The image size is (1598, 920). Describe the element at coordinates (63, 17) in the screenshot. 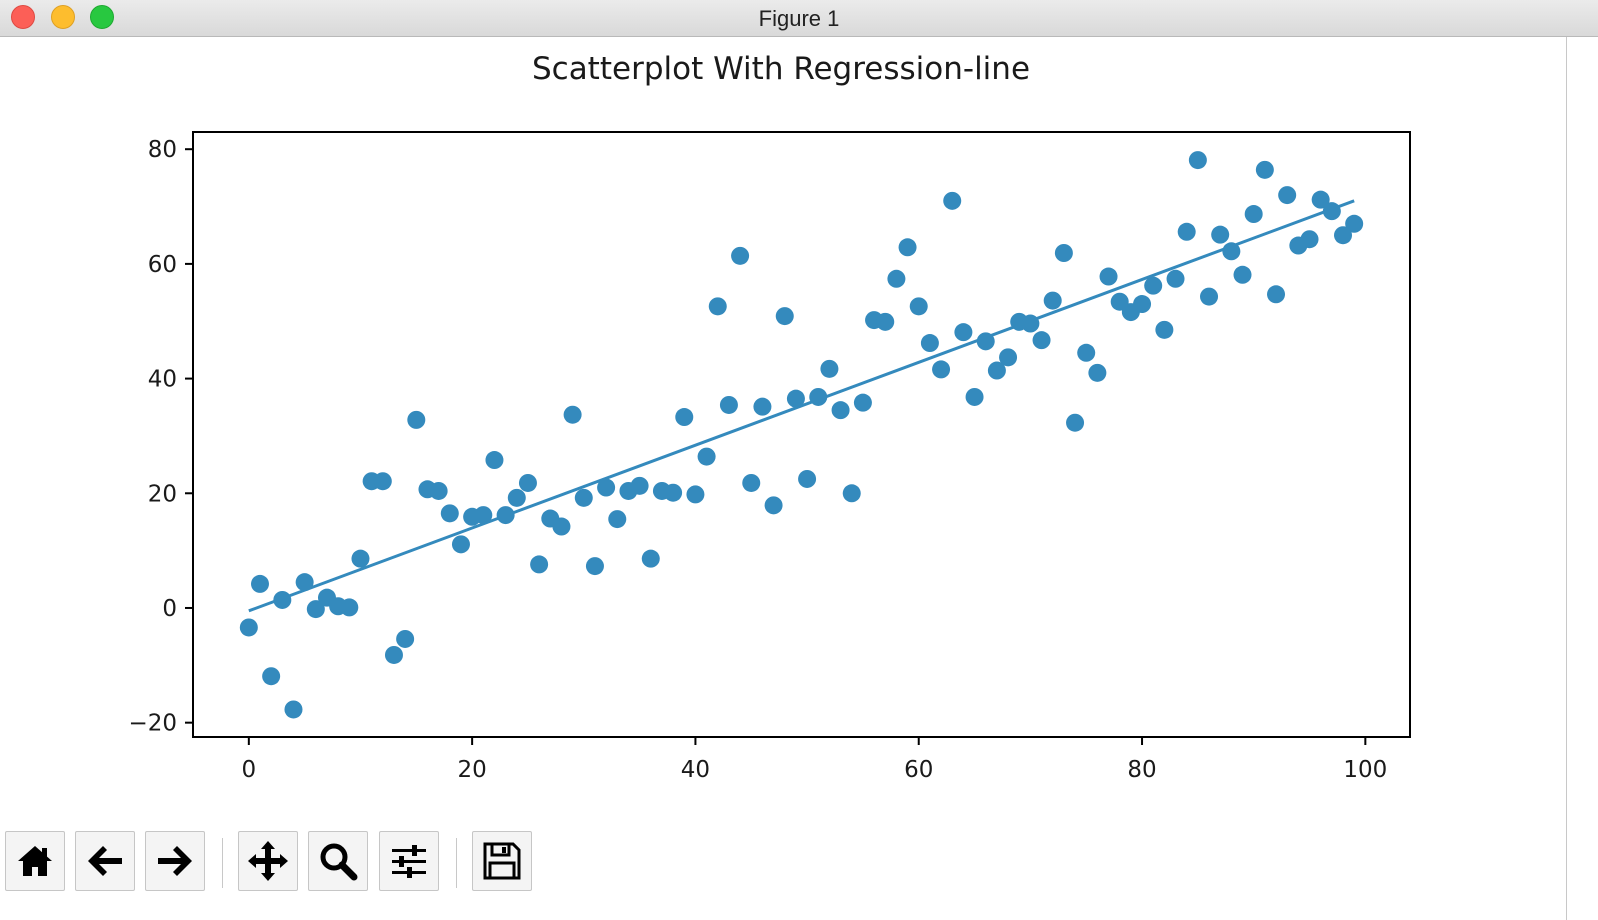

I see `minimize-window-button` at that location.